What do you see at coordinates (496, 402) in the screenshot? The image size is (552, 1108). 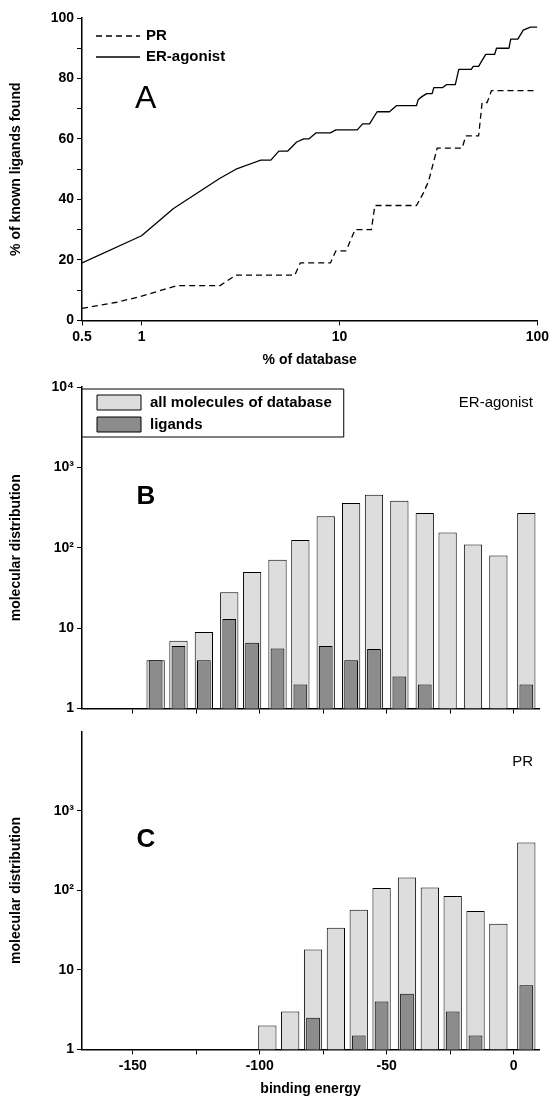 I see `annotation: ER-agonist` at bounding box center [496, 402].